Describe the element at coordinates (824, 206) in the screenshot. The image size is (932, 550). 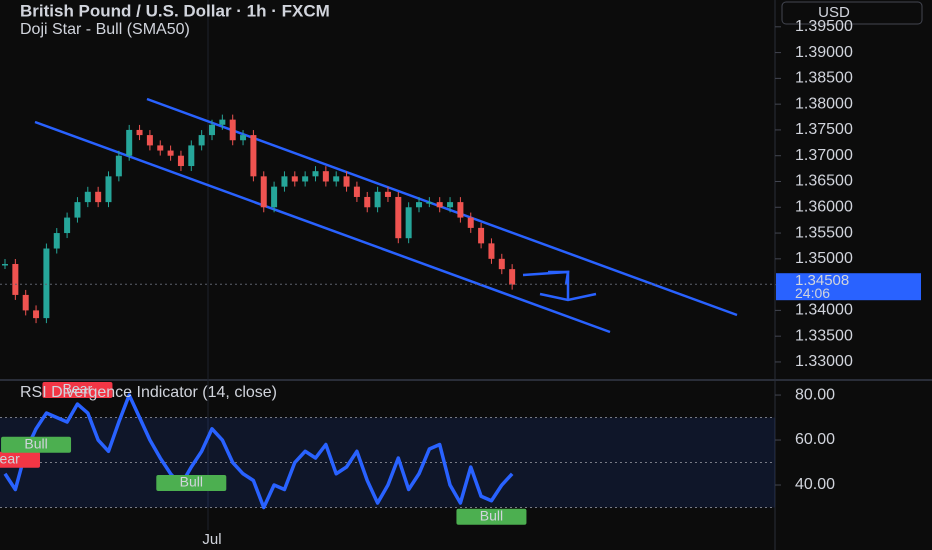
I see `y-tick-label: 1.36000` at that location.